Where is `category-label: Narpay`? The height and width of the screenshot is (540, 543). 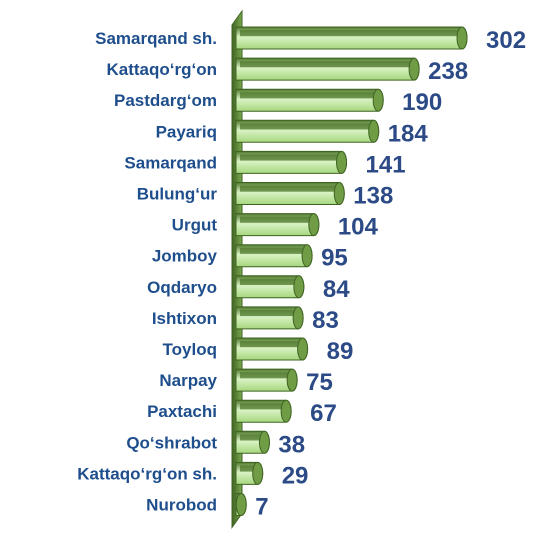 category-label: Narpay is located at coordinates (188, 380).